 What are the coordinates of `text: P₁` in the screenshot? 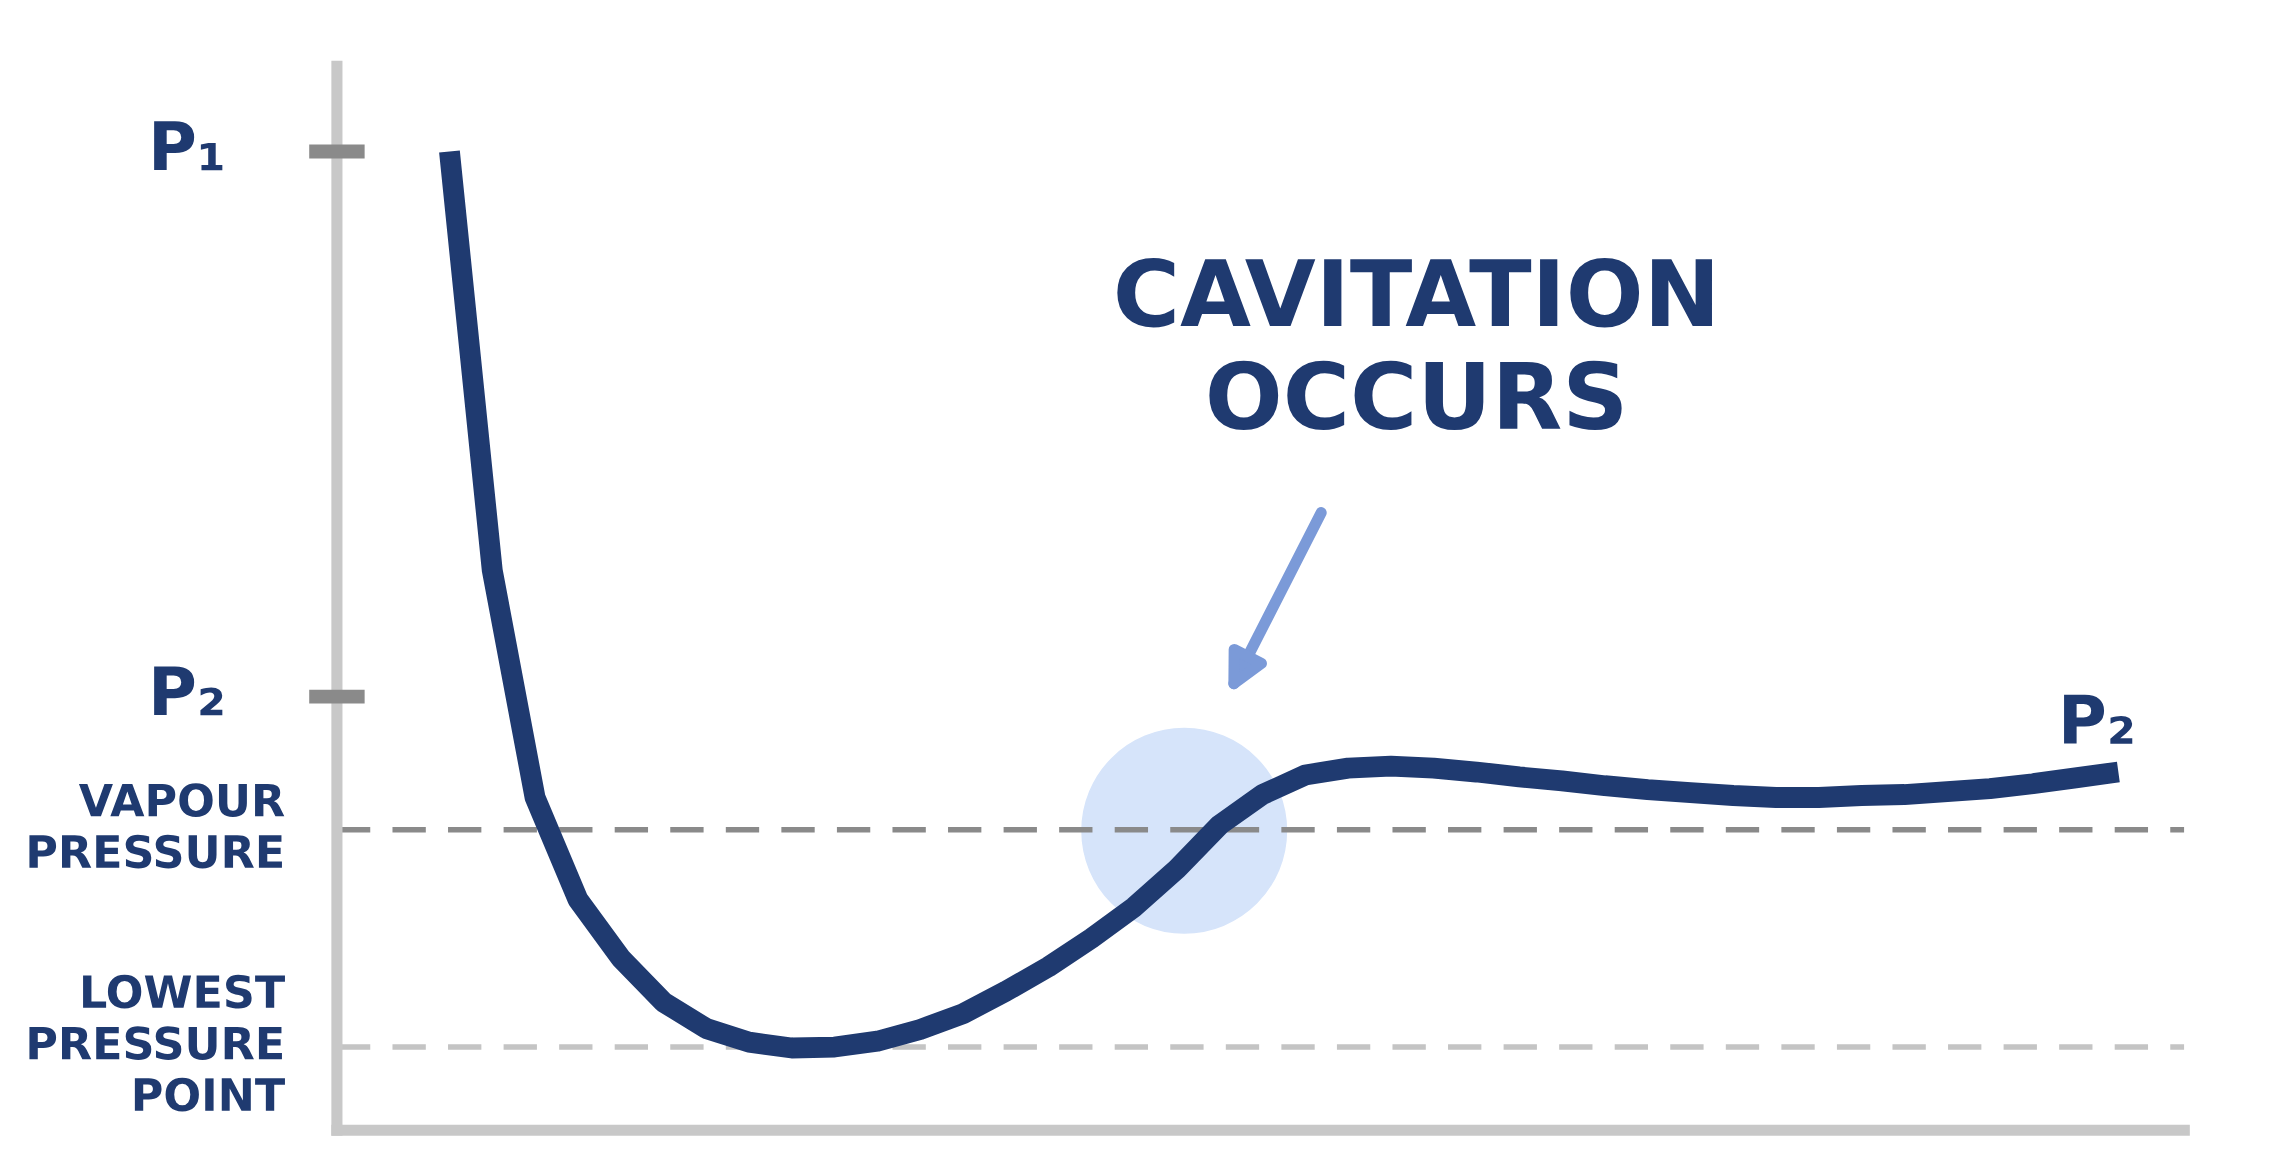 It's located at (188, 146).